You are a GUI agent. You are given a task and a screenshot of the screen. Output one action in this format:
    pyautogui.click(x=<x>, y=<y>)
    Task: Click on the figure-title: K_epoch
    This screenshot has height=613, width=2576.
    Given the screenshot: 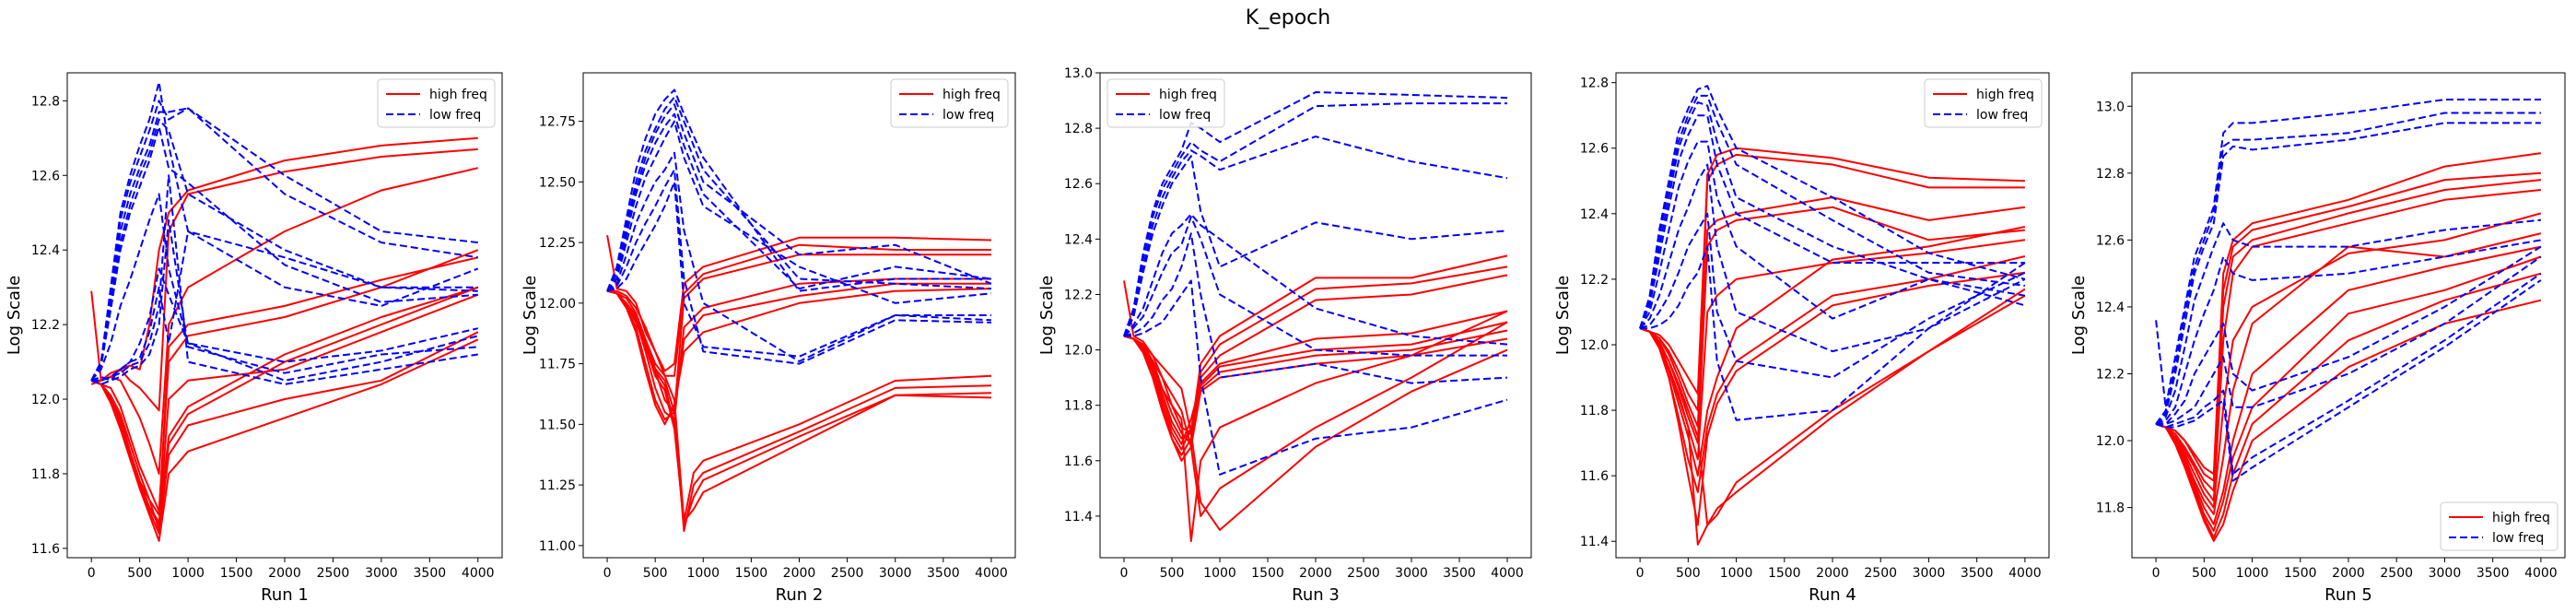 What is the action you would take?
    pyautogui.click(x=1288, y=17)
    